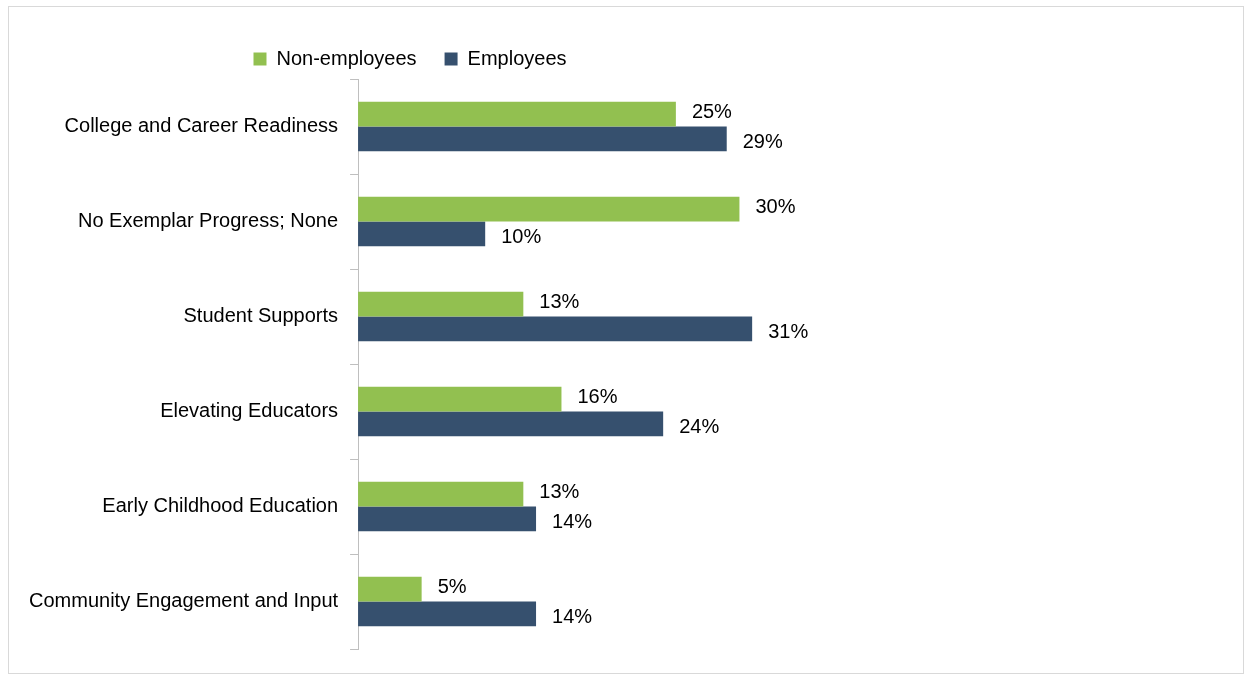  I want to click on y-tick-label: Student Supports, so click(261, 315).